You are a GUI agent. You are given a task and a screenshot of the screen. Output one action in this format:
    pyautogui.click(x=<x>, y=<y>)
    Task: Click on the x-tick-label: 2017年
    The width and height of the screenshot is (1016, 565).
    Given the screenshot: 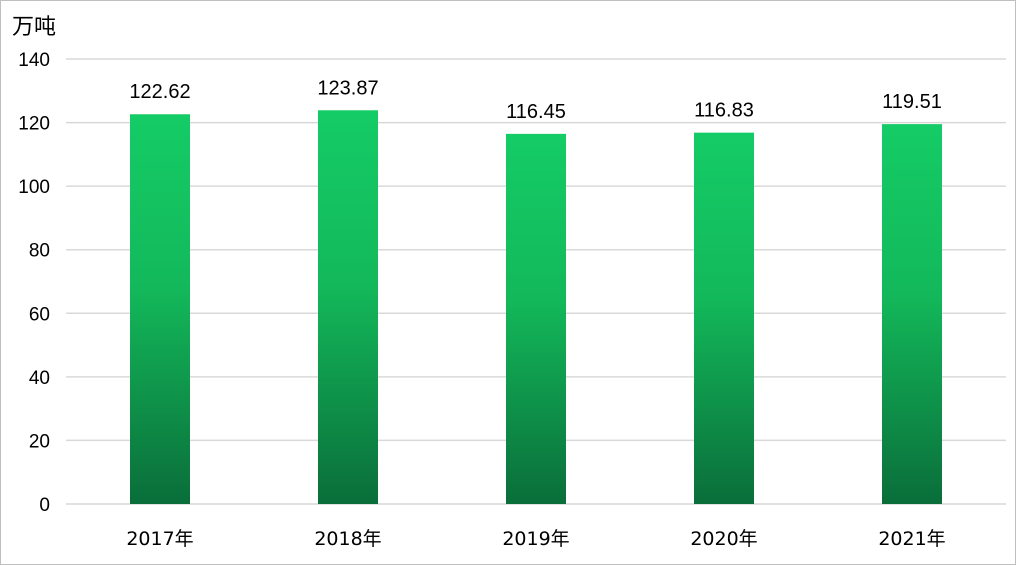 What is the action you would take?
    pyautogui.click(x=159, y=539)
    